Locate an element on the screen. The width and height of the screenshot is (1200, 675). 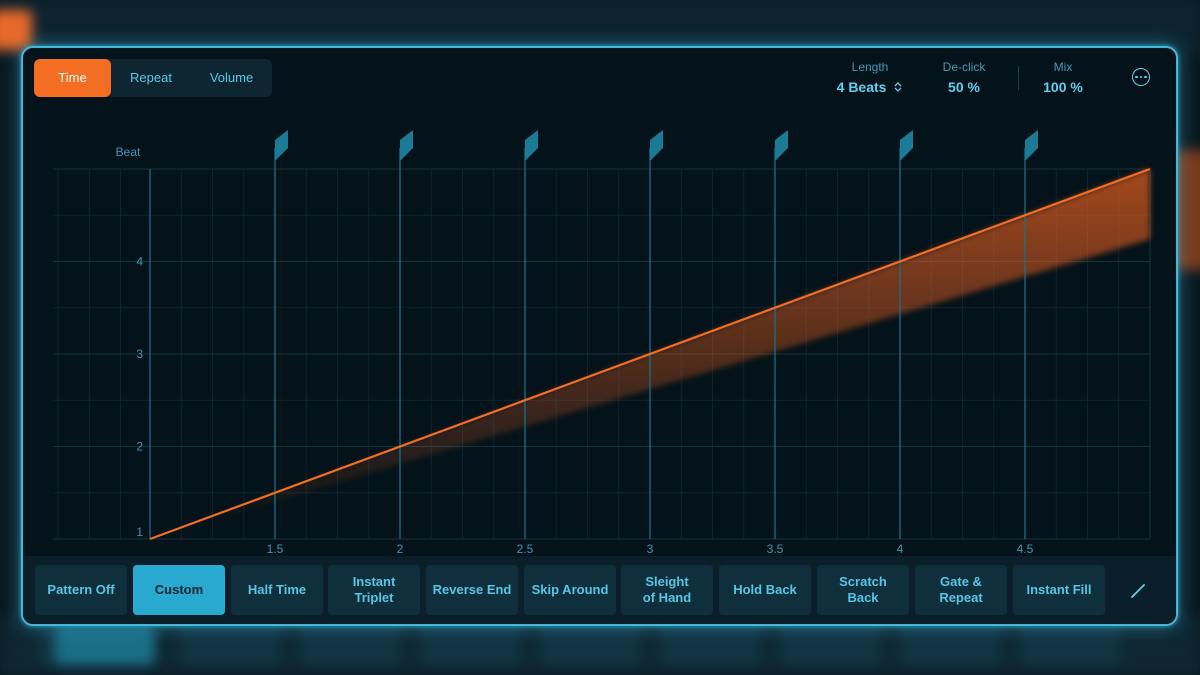
declick-label: De-click is located at coordinates (964, 67).